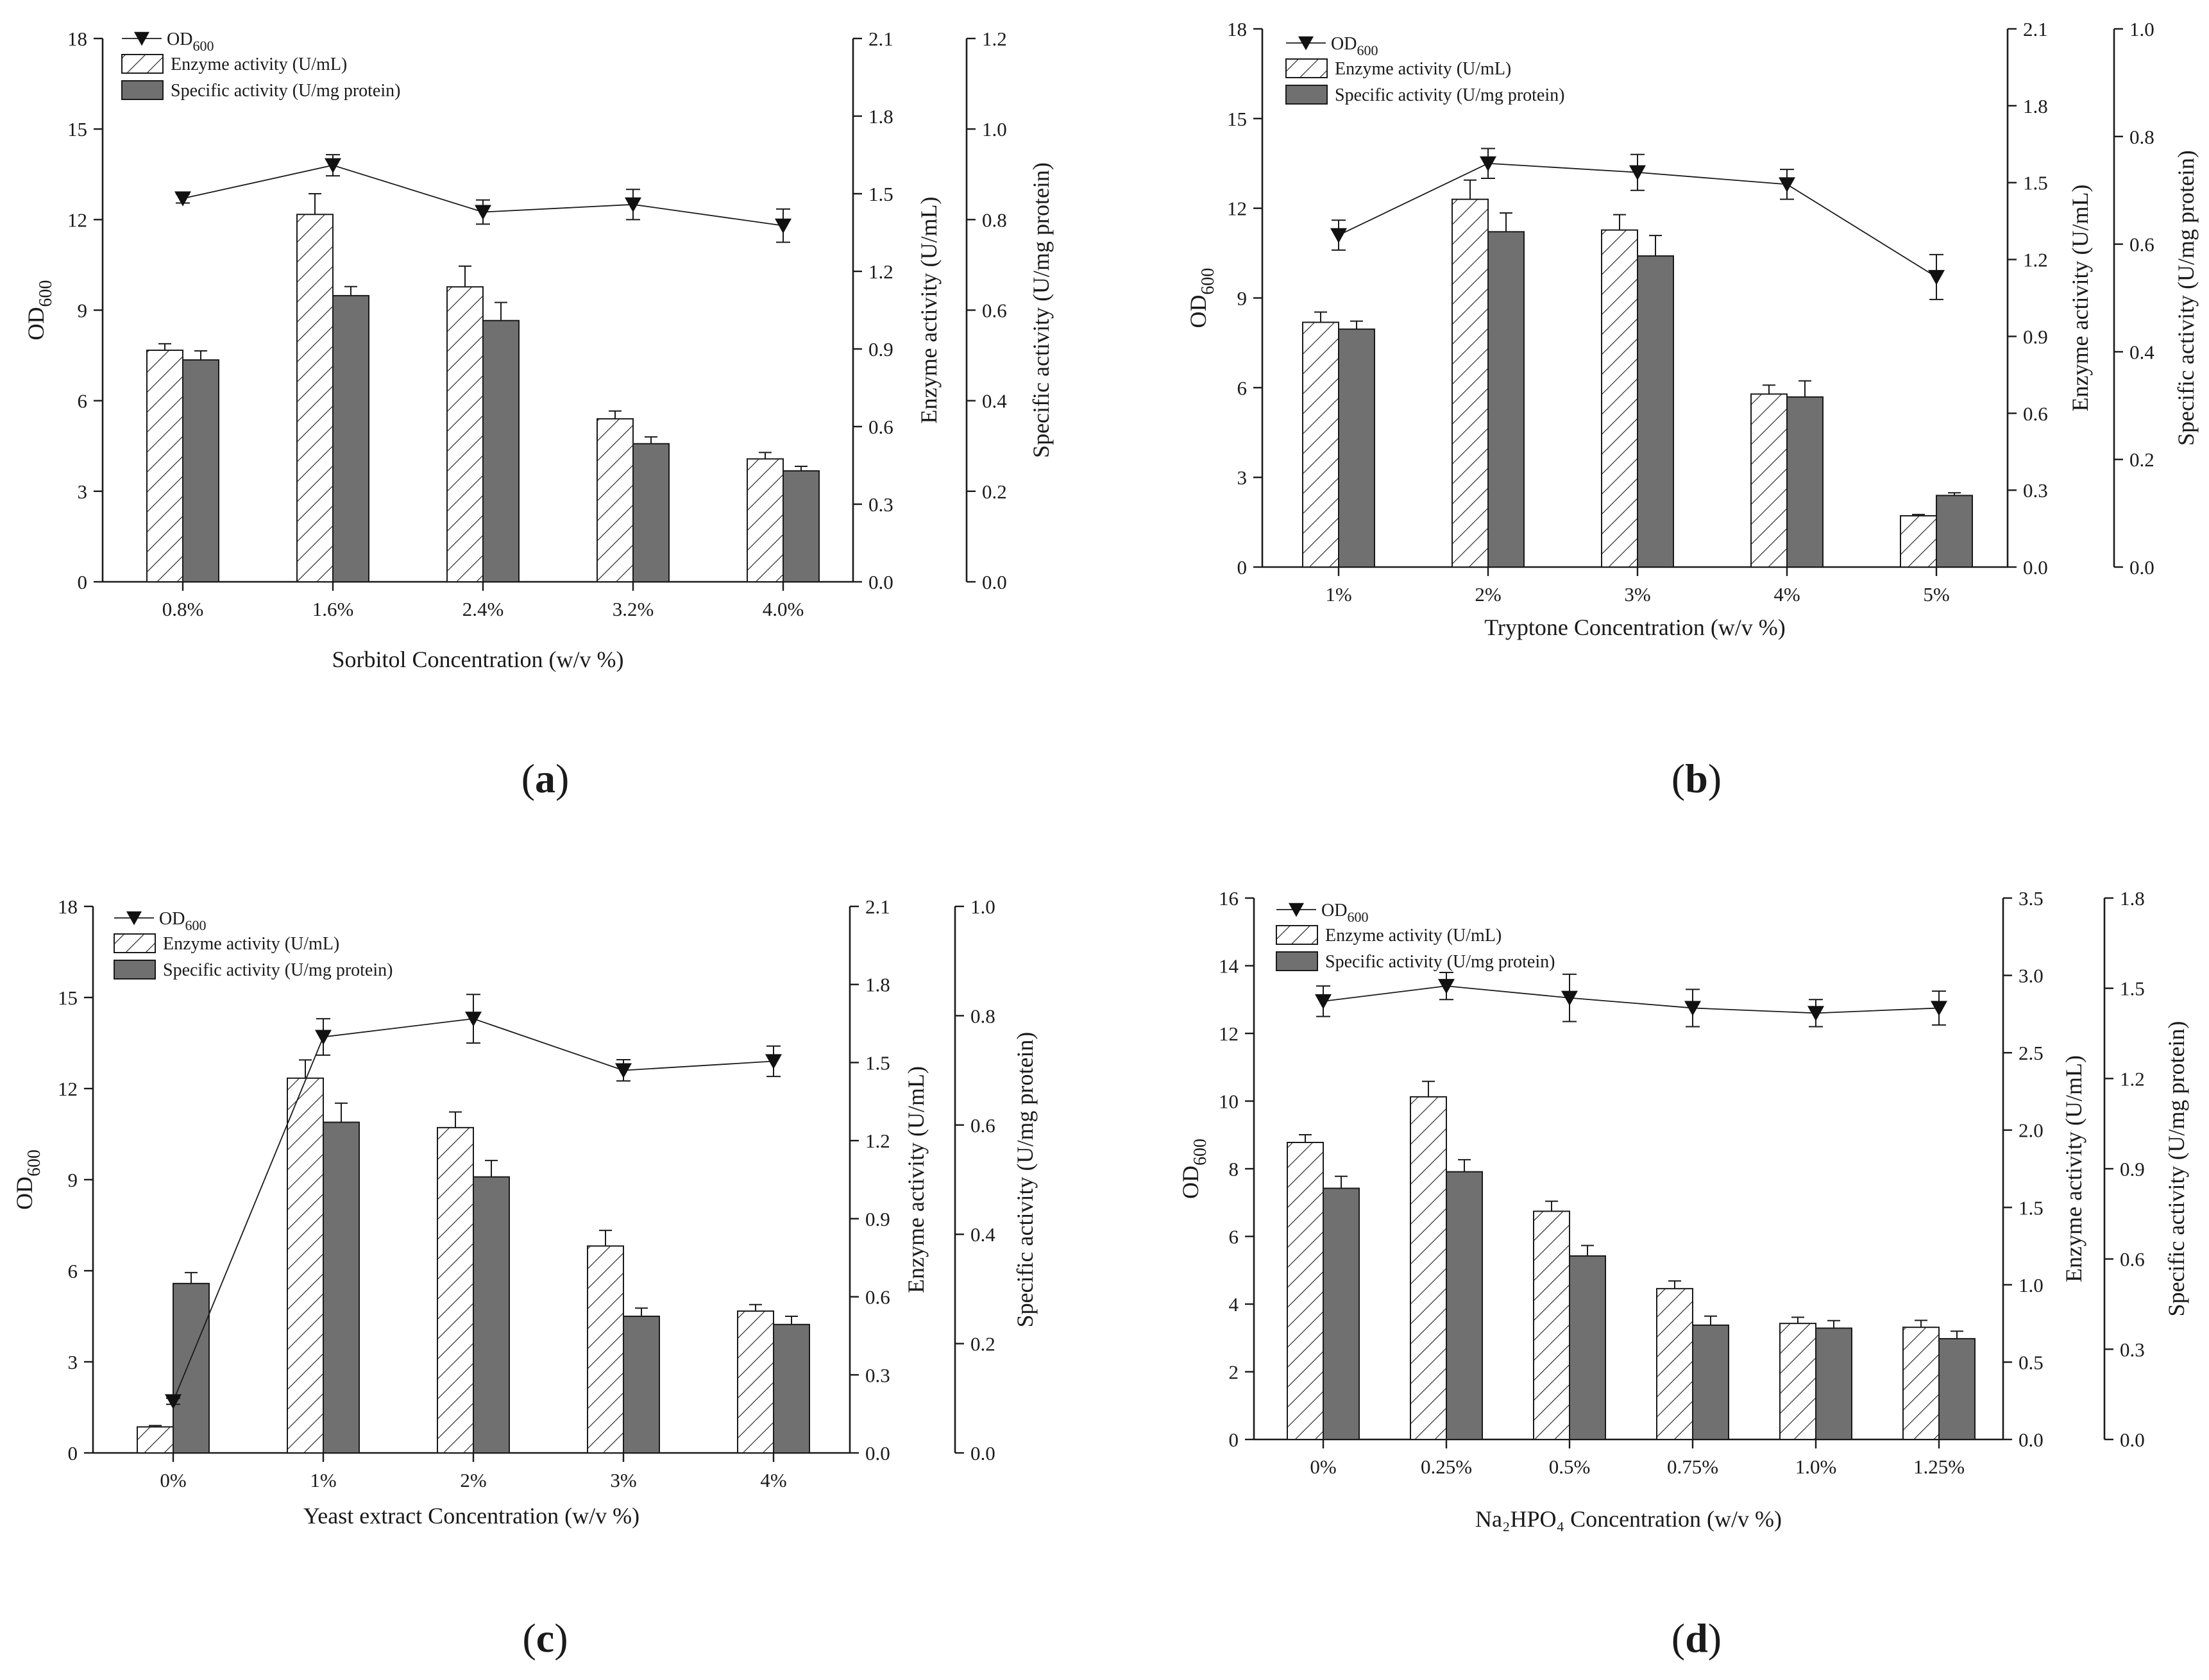 The image size is (2209, 1680). I want to click on x-tick-label: 1%, so click(1338, 594).